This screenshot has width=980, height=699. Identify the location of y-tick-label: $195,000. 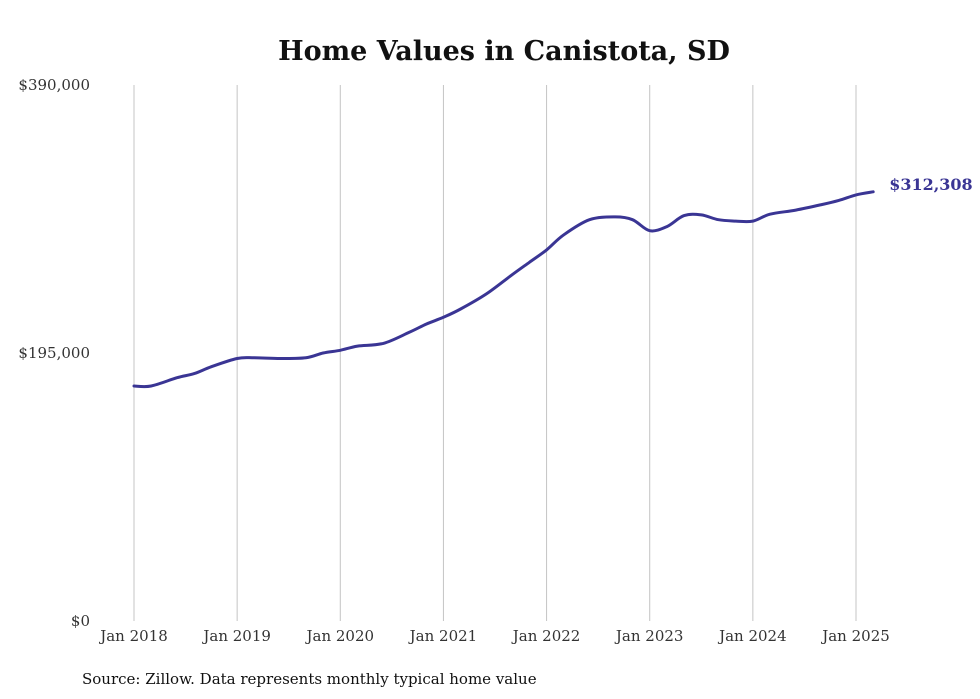
(54, 353).